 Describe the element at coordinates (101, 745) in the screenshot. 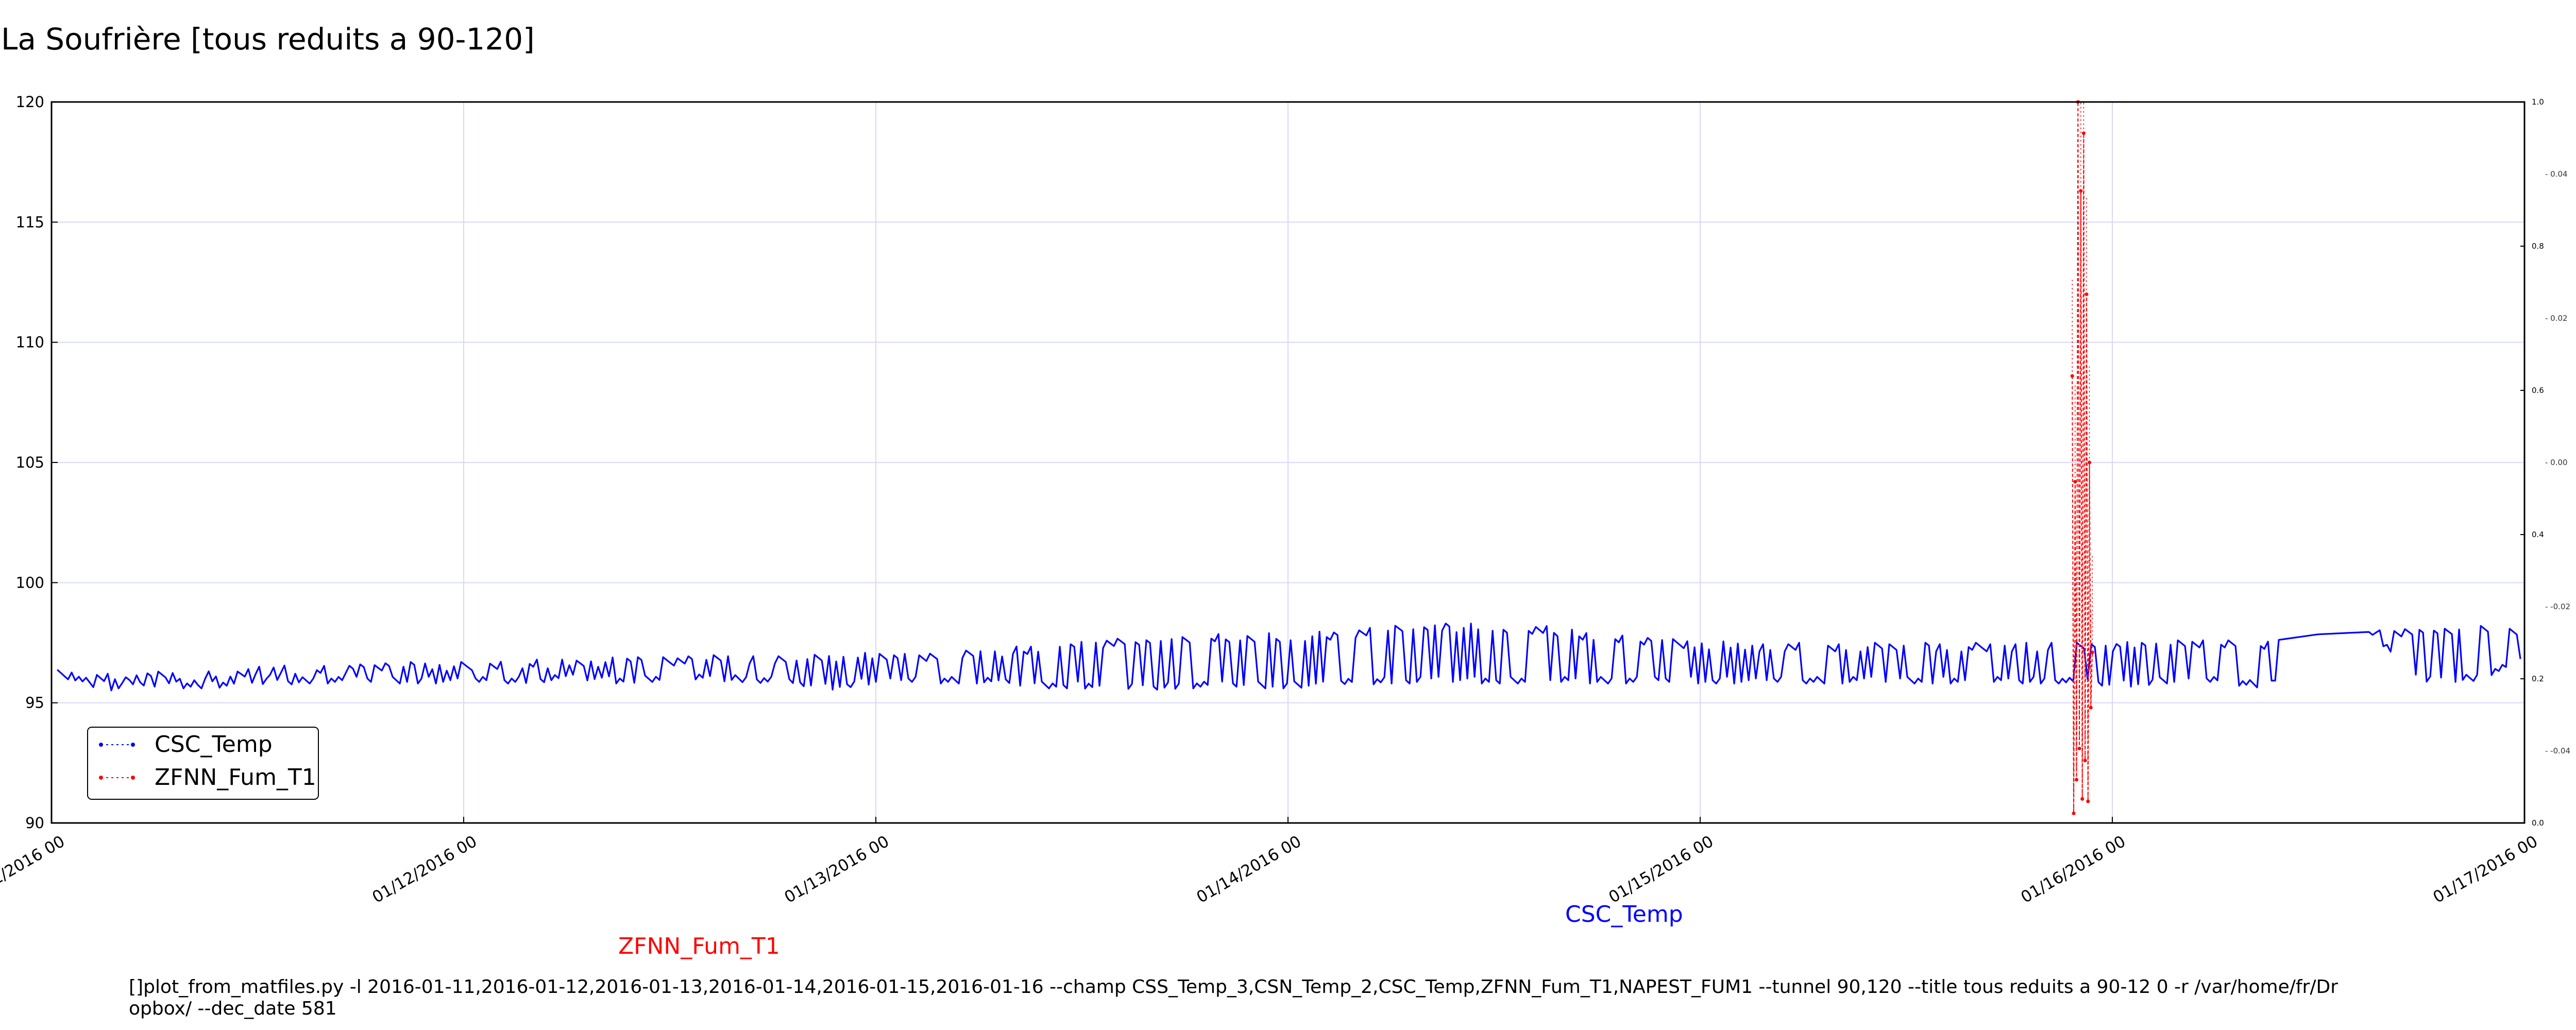

I see `legend-dot-csc` at that location.